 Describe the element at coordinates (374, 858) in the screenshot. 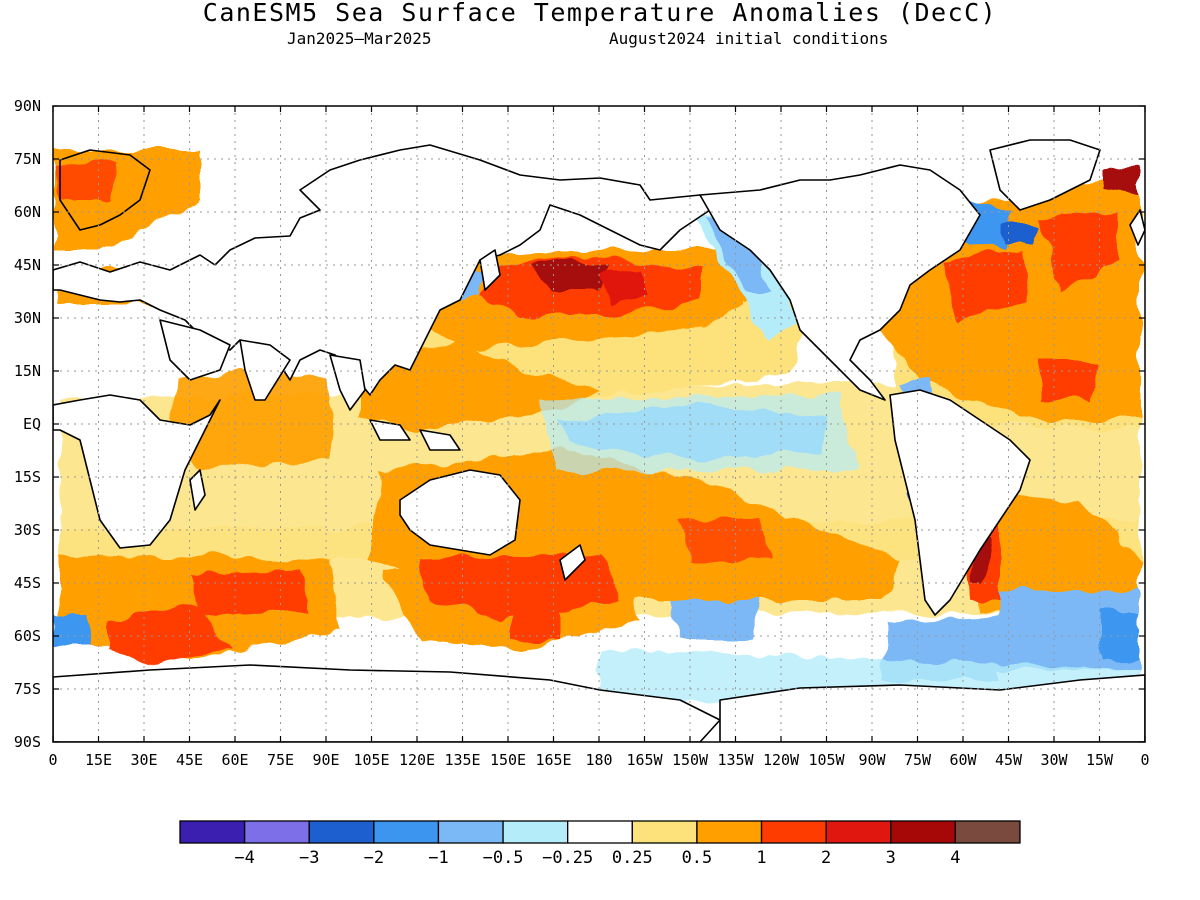

I see `colorbar-label: −2` at that location.